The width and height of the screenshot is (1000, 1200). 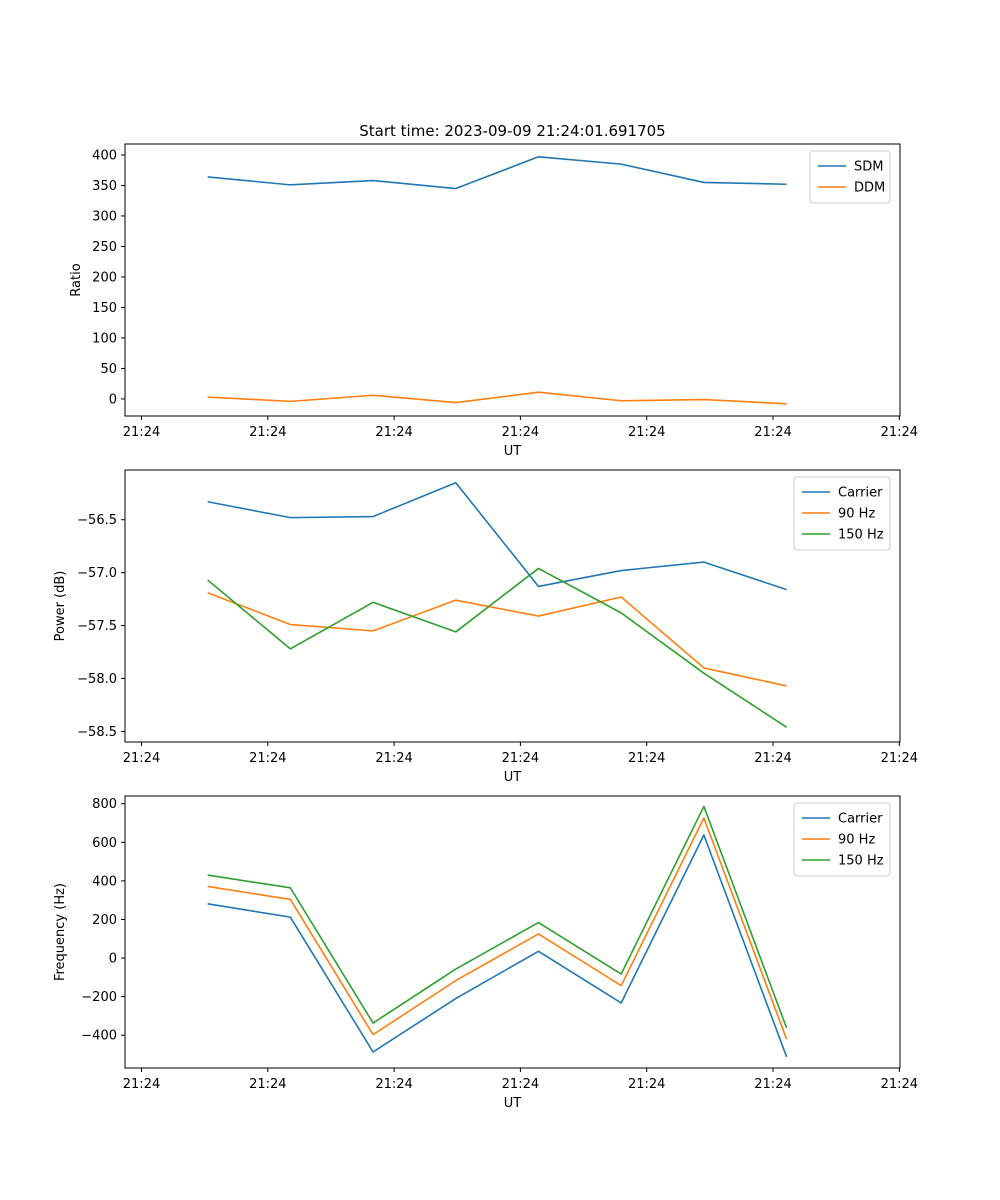 I want to click on y-tick-label: 100, so click(x=104, y=338).